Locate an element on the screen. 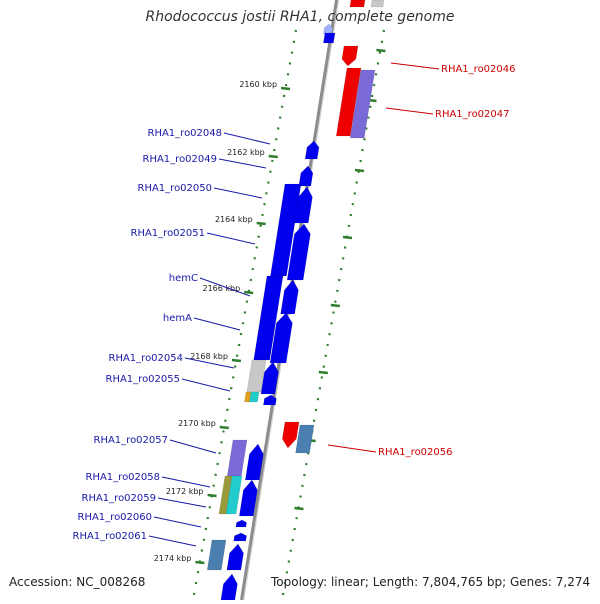  gene-label-left: RHA1_ro02055 is located at coordinates (143, 379).